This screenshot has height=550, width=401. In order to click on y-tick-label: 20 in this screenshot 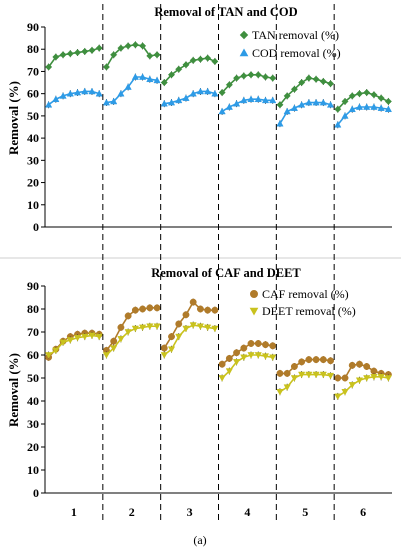, I will do `click(33, 183)`.